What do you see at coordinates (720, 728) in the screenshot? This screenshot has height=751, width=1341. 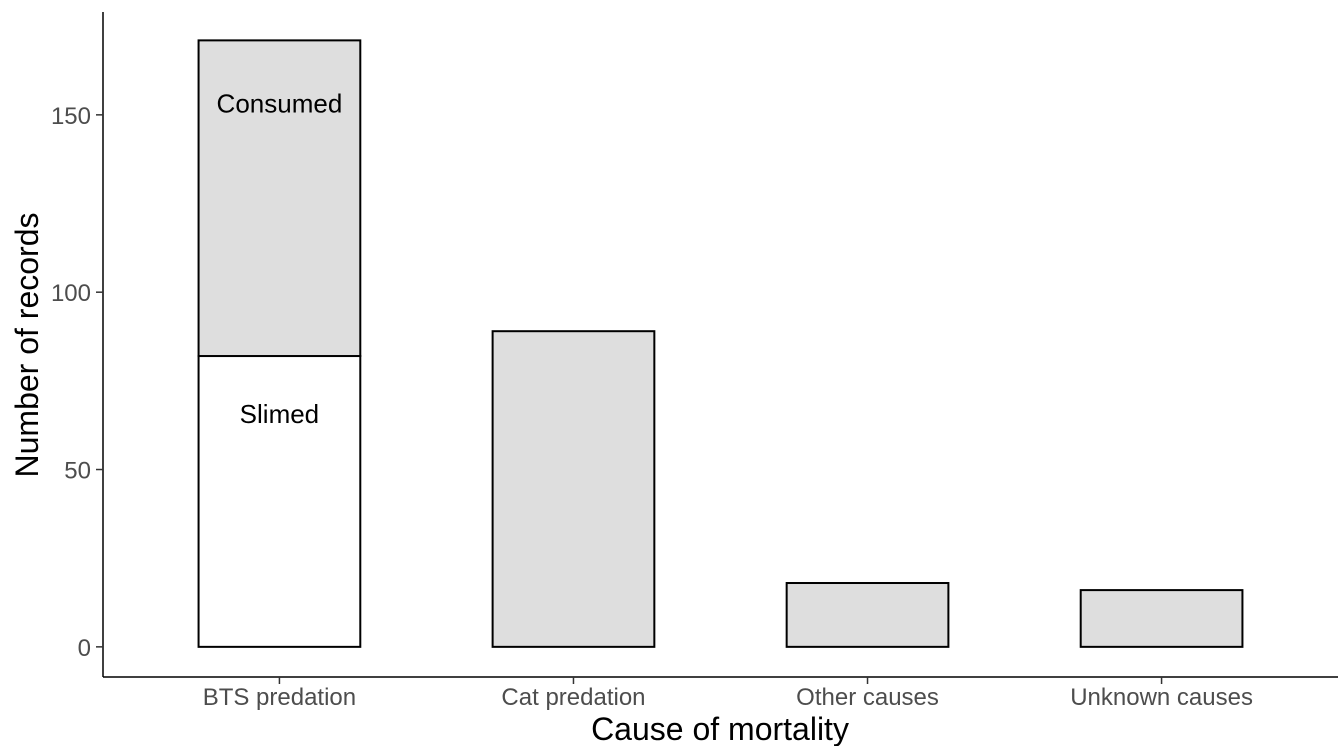 I see `x-axis-title: Cause of mortality` at bounding box center [720, 728].